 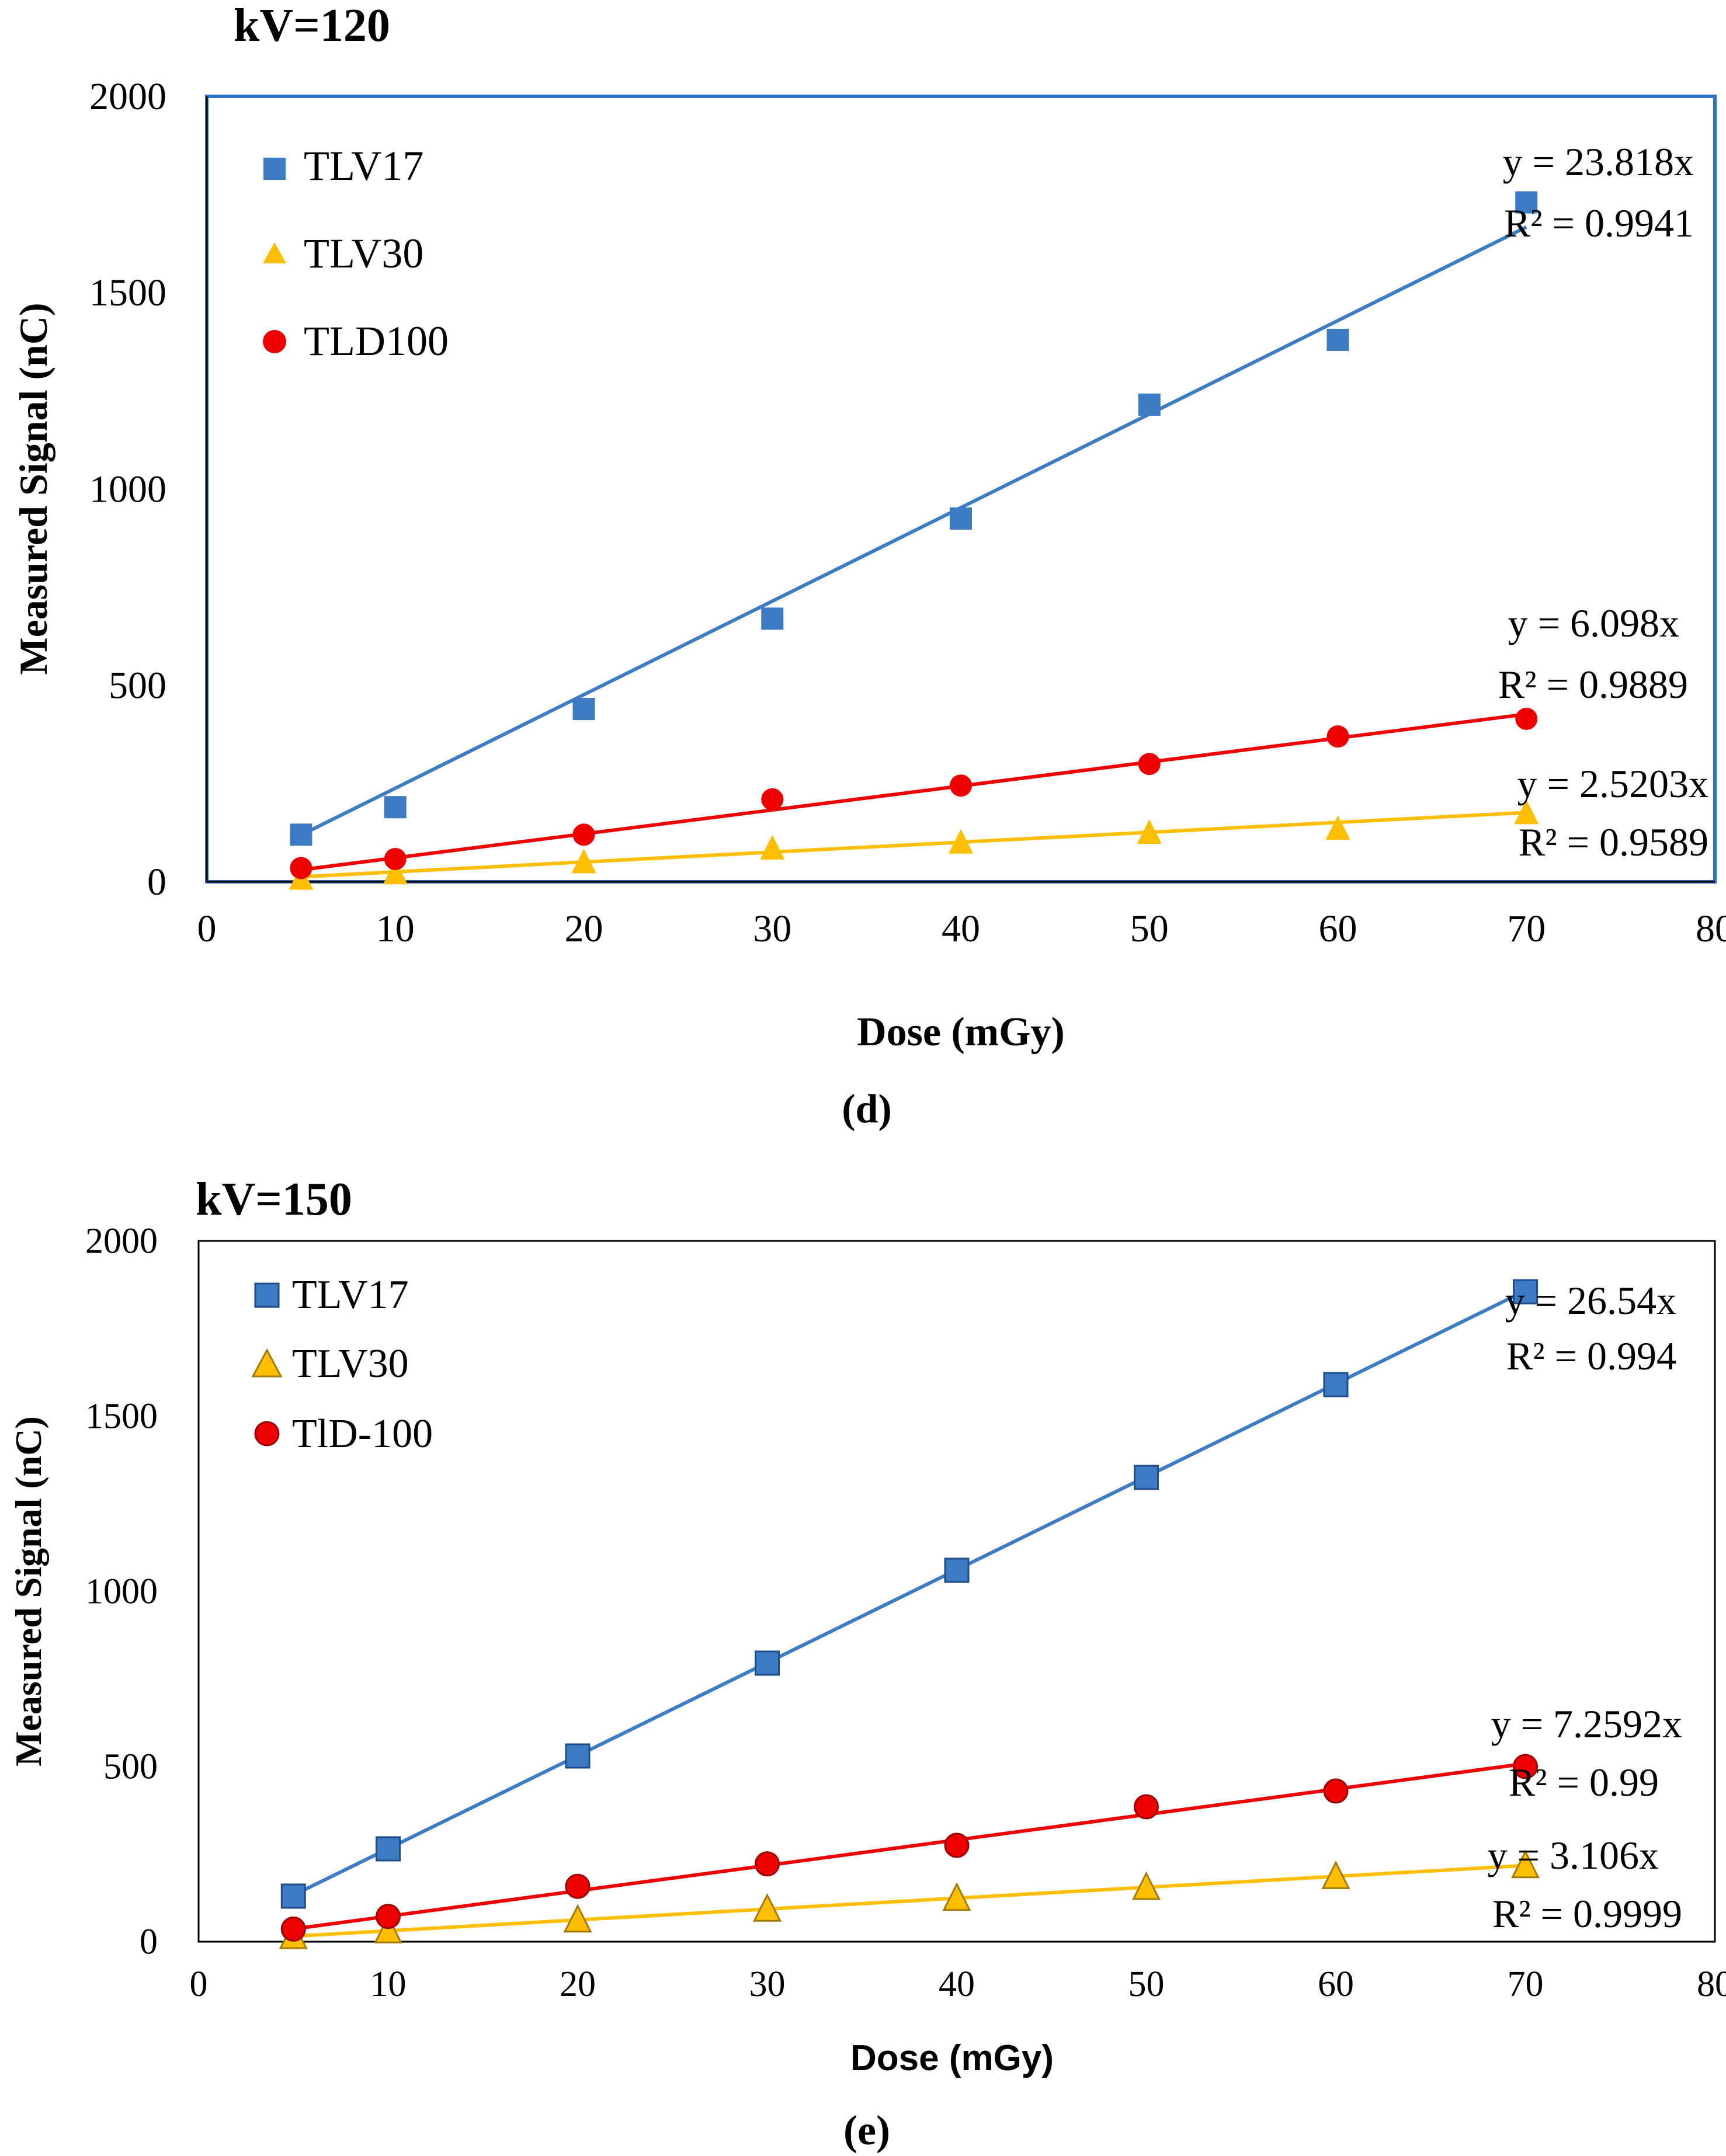 What do you see at coordinates (376, 341) in the screenshot?
I see `legend-label-tld100: TLD100` at bounding box center [376, 341].